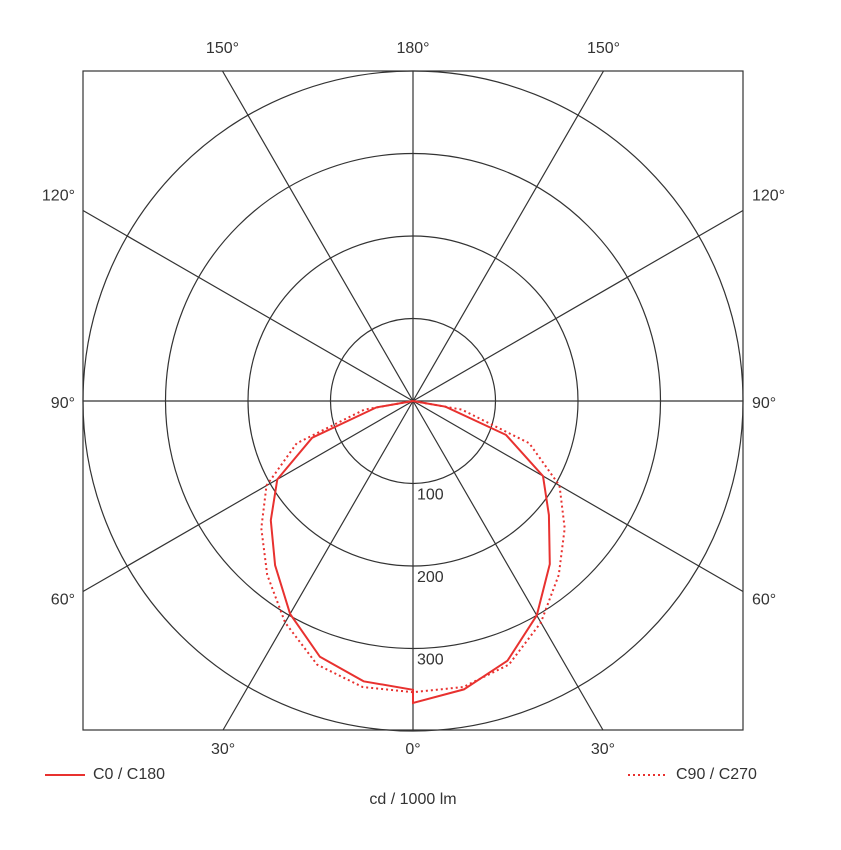  Describe the element at coordinates (430, 577) in the screenshot. I see `r-tick-label: 200` at that location.